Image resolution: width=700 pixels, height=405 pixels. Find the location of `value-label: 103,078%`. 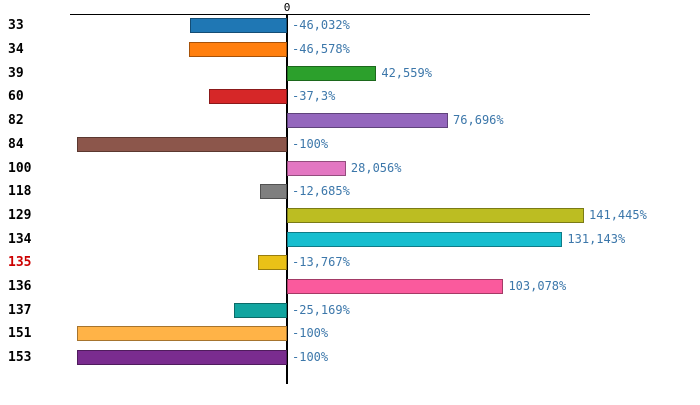

value-label: 103,078% is located at coordinates (537, 286).